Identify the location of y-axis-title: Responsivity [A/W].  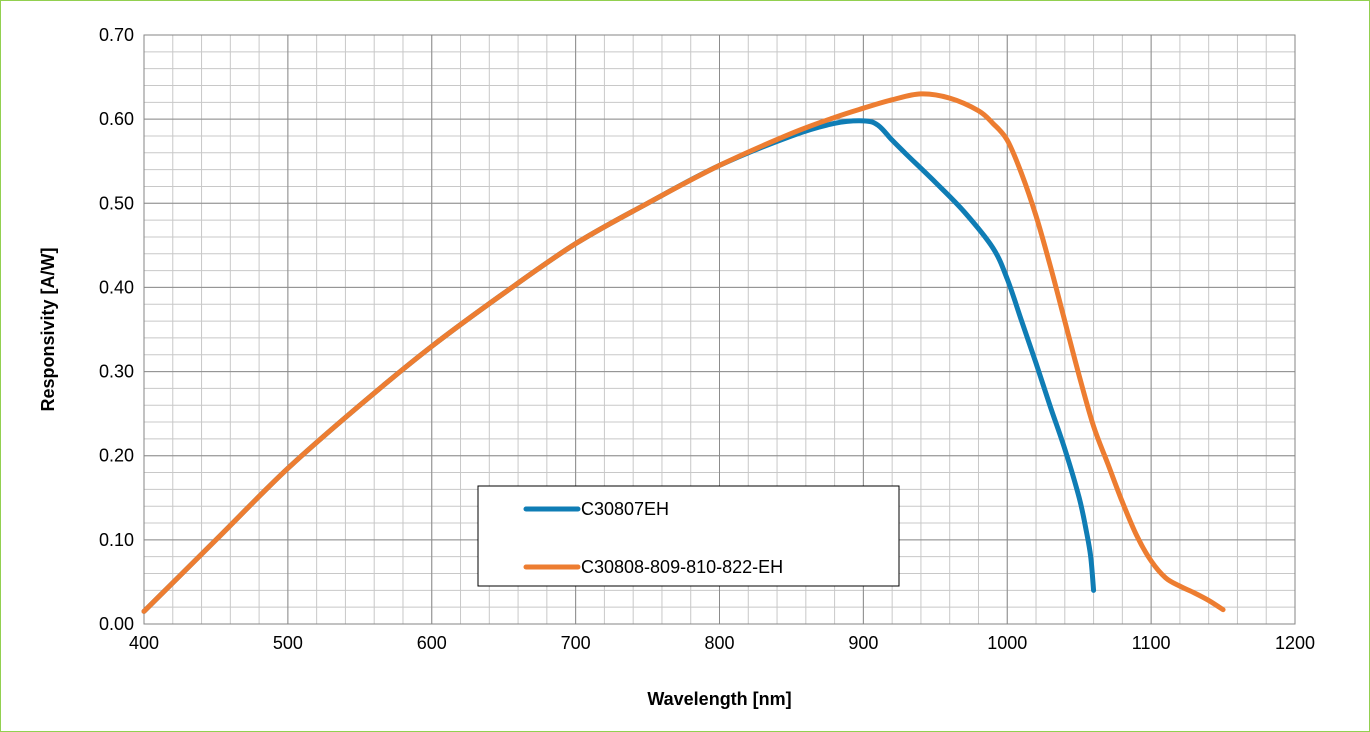
(48, 329).